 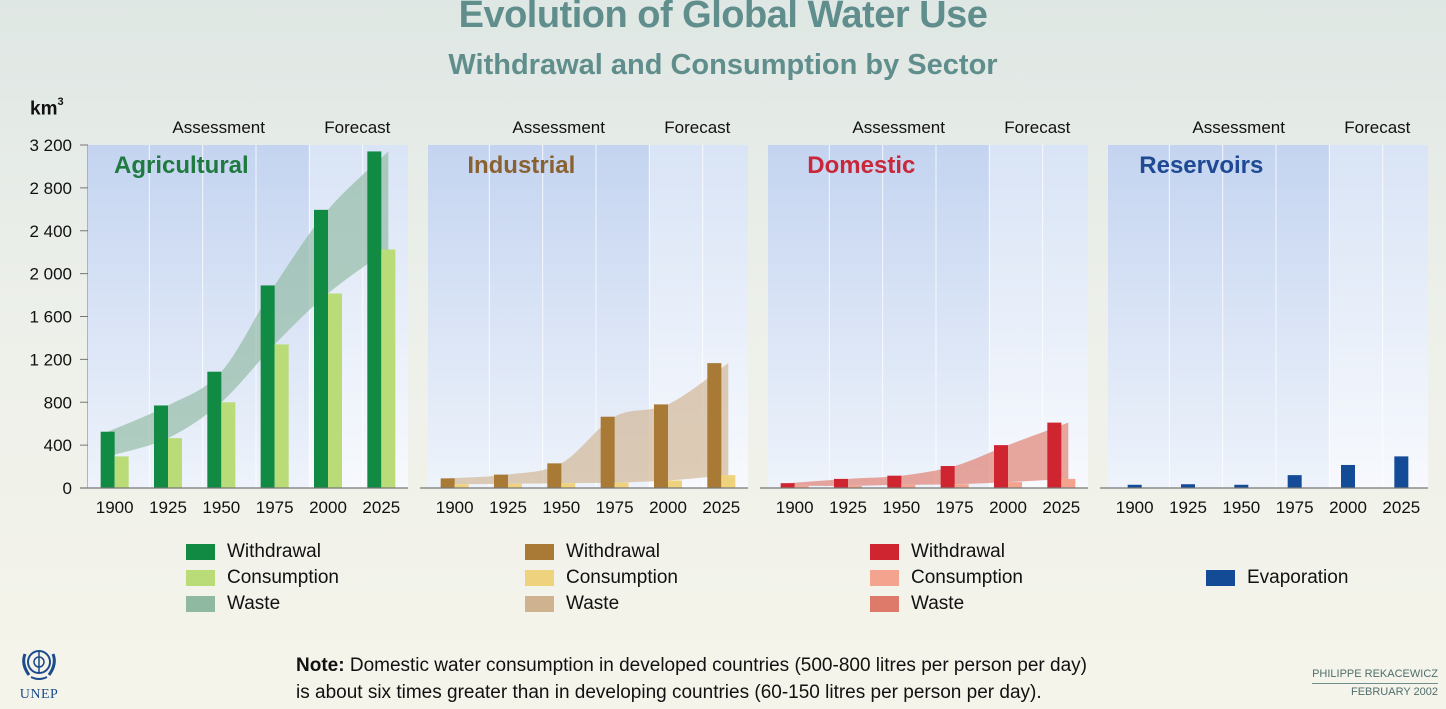 I want to click on un-emblem-icon, so click(x=39, y=665).